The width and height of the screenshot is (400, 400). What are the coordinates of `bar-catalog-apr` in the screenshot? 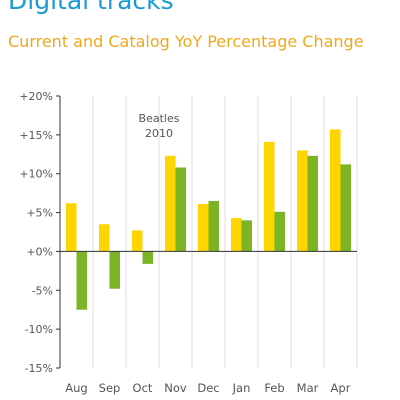 It's located at (345, 208).